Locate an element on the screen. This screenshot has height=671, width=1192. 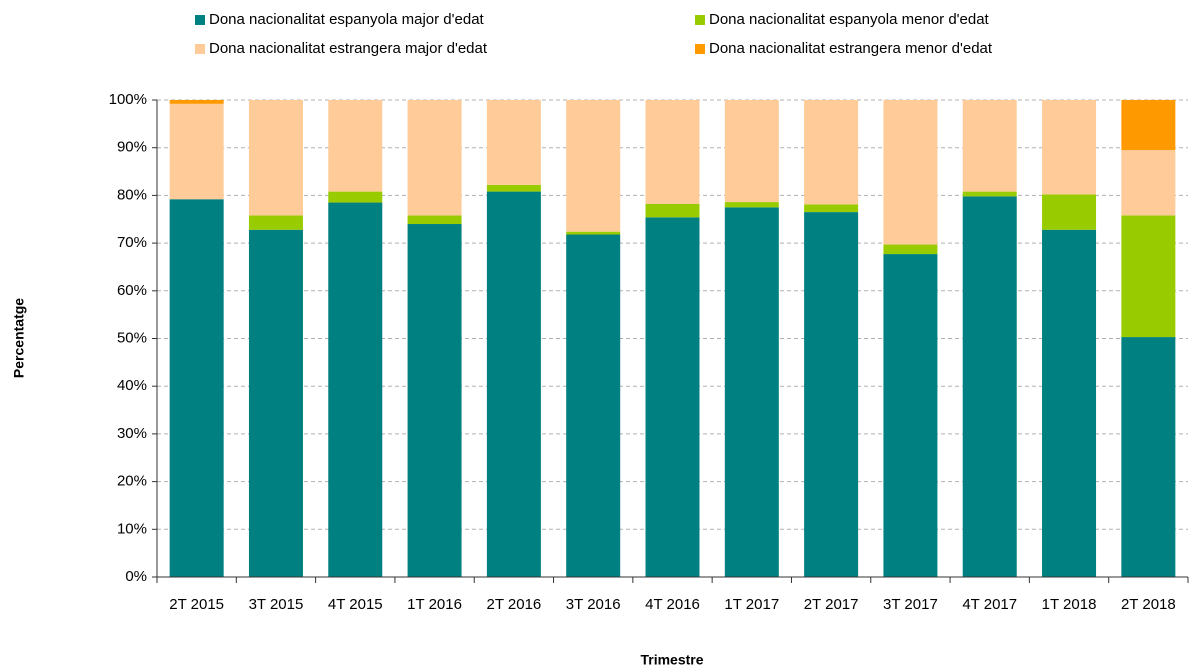
y-tick-label: 40% is located at coordinates (132, 385).